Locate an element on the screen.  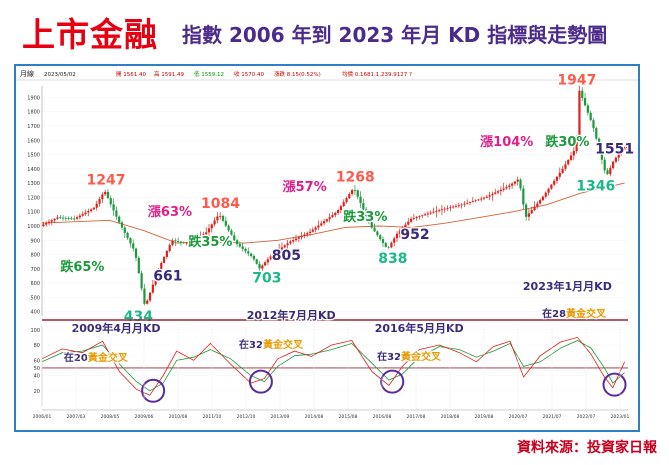
x-tick-label: 2007/03 is located at coordinates (76, 417).